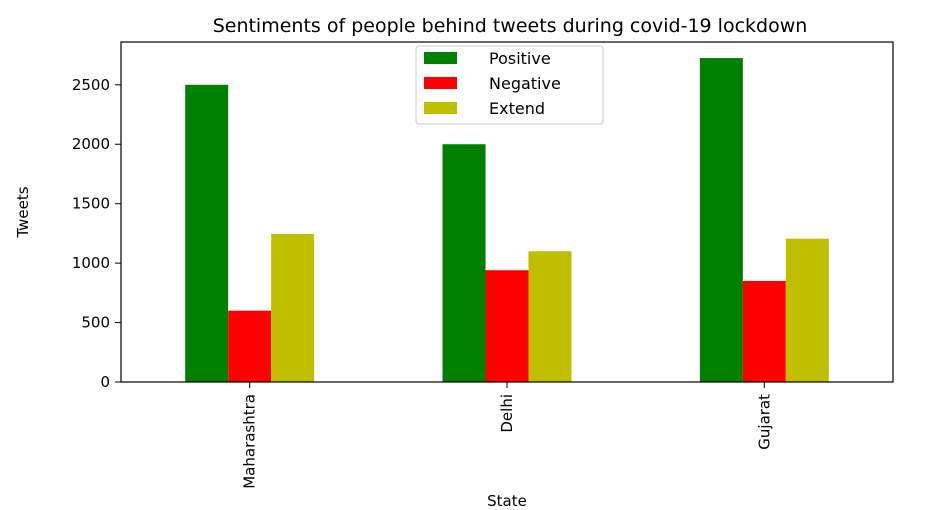 The width and height of the screenshot is (947, 510). What do you see at coordinates (105, 382) in the screenshot?
I see `y-tick-label: 0` at bounding box center [105, 382].